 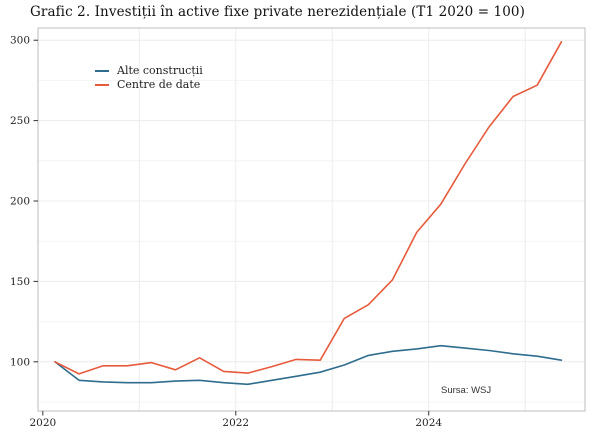 I want to click on y-axis-tick-label: 250, so click(x=20, y=121).